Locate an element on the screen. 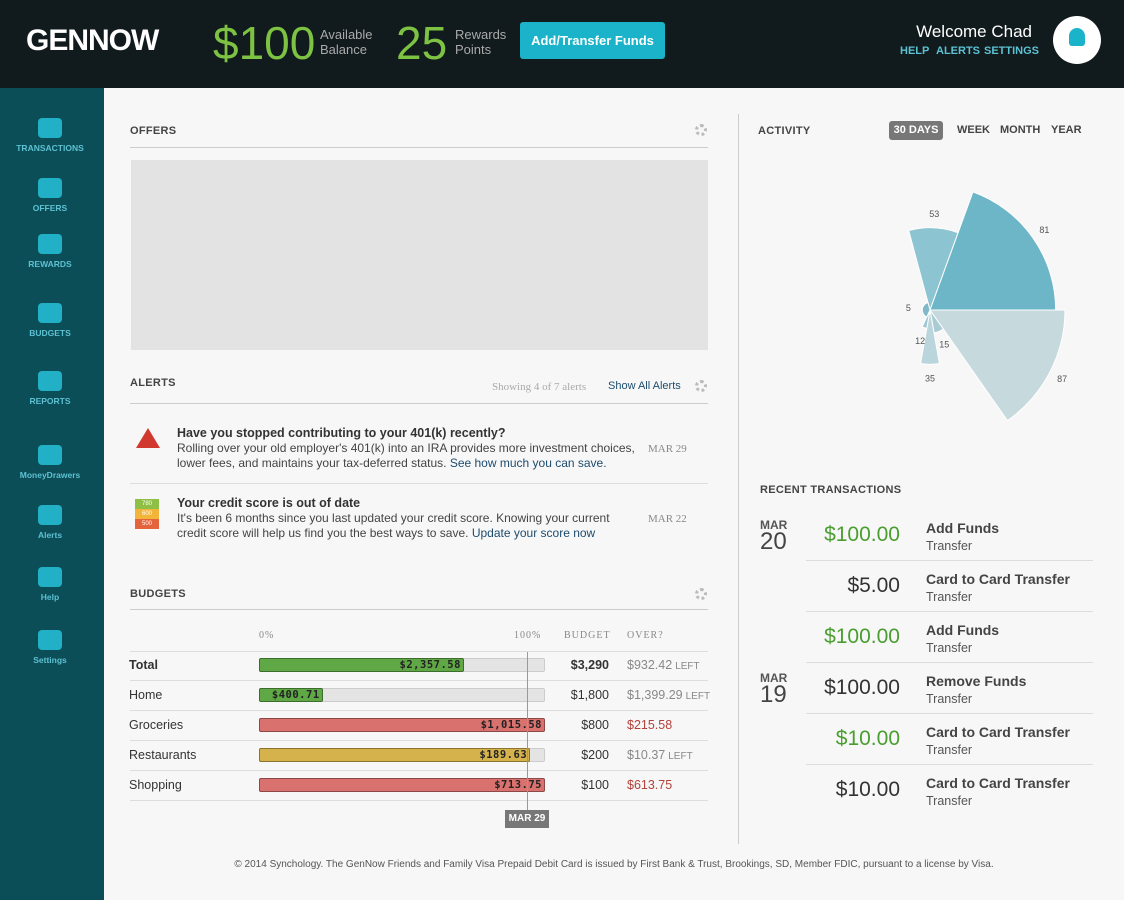  nav-label: MoneyDrawers is located at coordinates (50, 475).